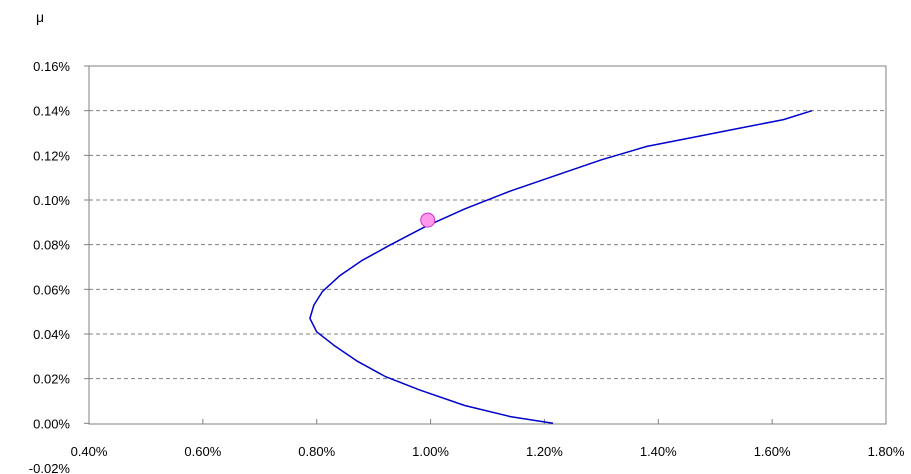 The width and height of the screenshot is (911, 474). I want to click on y-tick-label: 0.02%, so click(51, 379).